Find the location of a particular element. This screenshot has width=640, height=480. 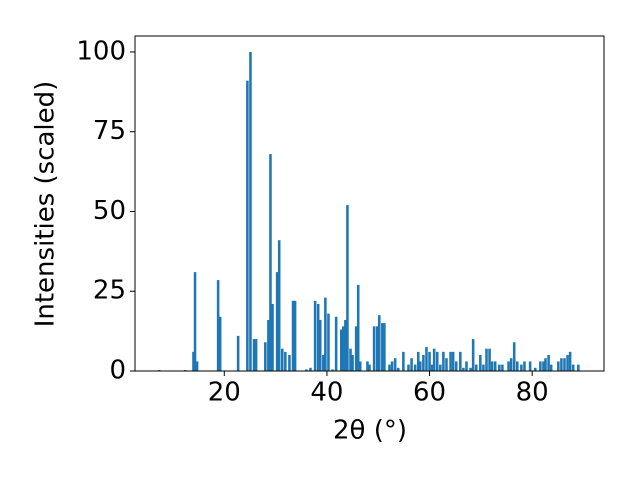

x-tick-label: 80 is located at coordinates (532, 393).